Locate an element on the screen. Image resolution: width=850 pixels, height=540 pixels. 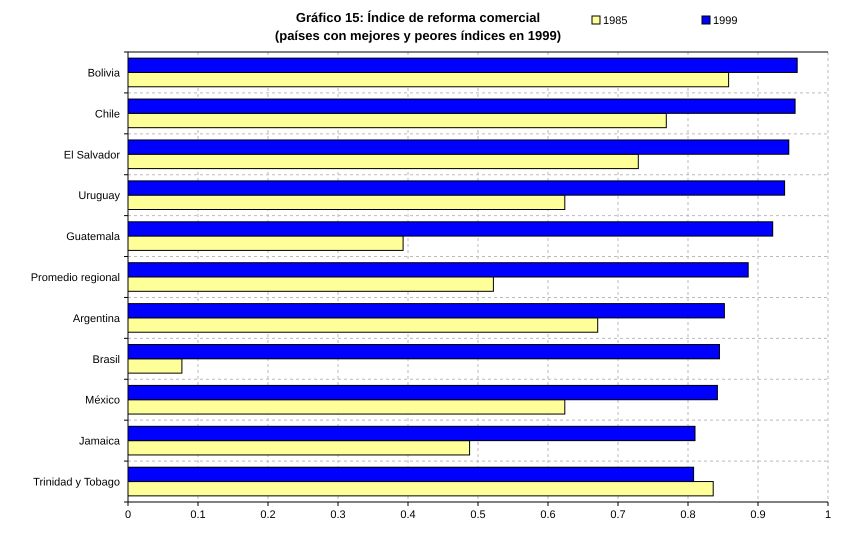
x-tick-label: 1 is located at coordinates (828, 515).